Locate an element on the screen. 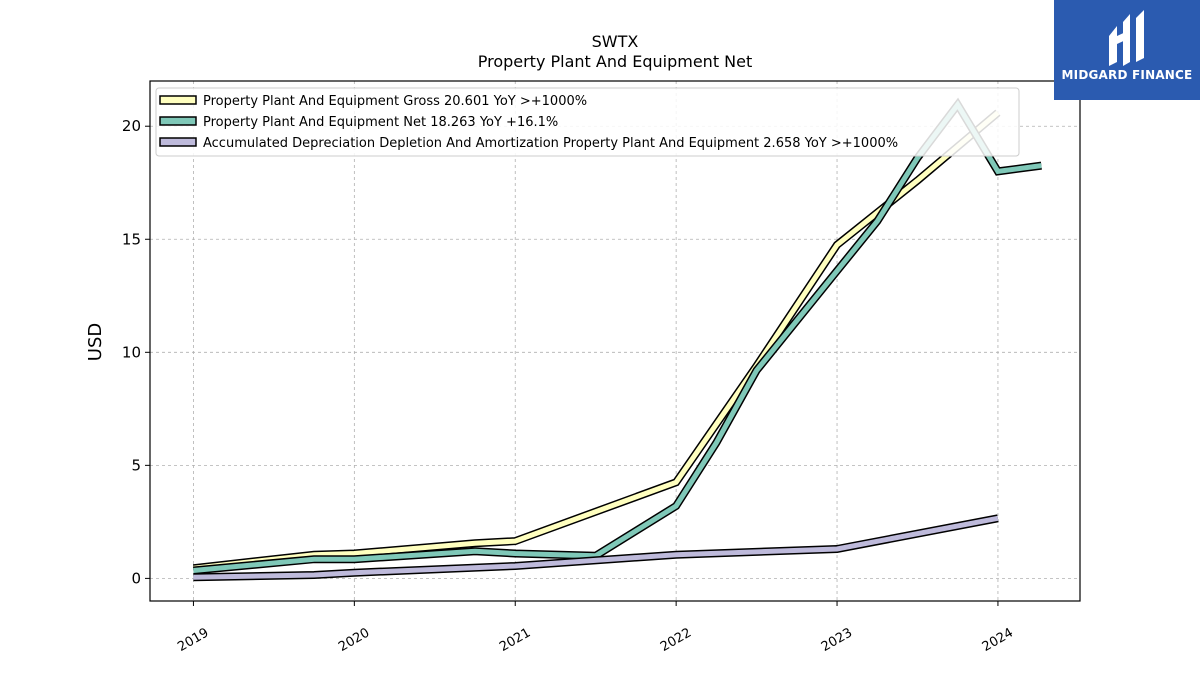 This screenshot has width=1200, height=675. y-axis-label: USD is located at coordinates (95, 342).